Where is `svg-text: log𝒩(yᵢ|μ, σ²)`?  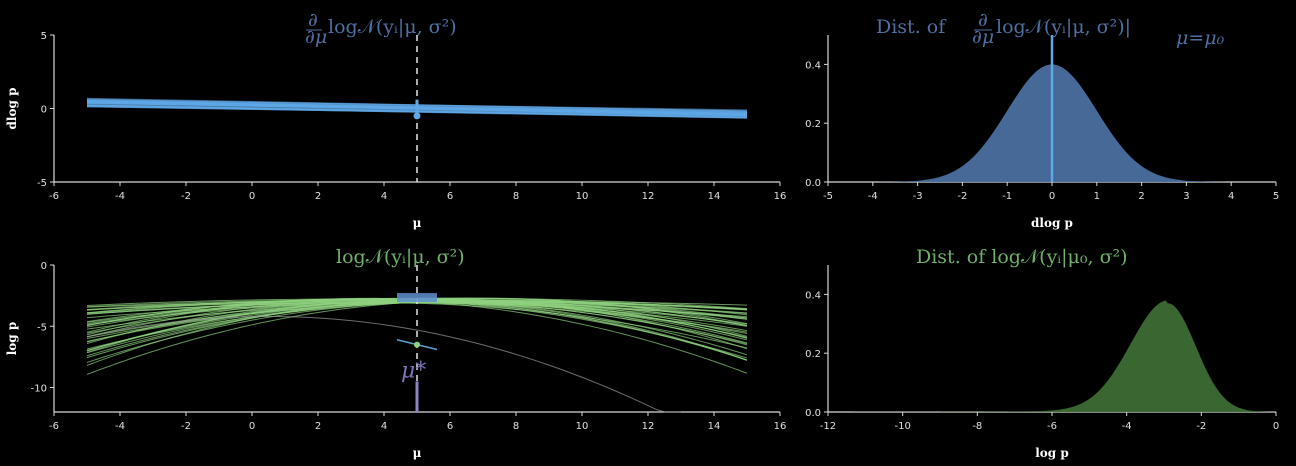 svg-text: log𝒩(yᵢ|μ, σ²) is located at coordinates (392, 27).